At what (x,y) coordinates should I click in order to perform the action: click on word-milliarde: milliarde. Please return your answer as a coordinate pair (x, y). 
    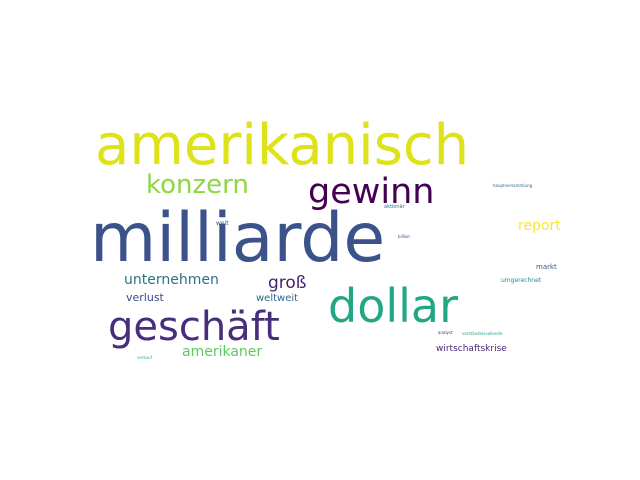
    Looking at the image, I should click on (238, 238).